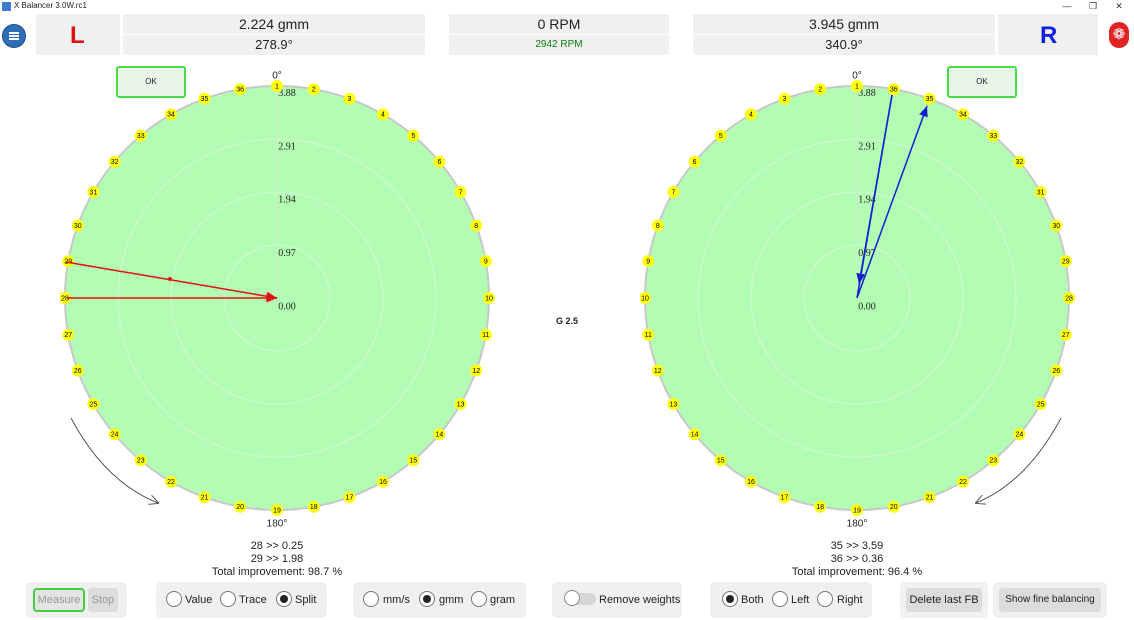 The image size is (1134, 620). What do you see at coordinates (800, 600) in the screenshot?
I see `left-label: Left` at bounding box center [800, 600].